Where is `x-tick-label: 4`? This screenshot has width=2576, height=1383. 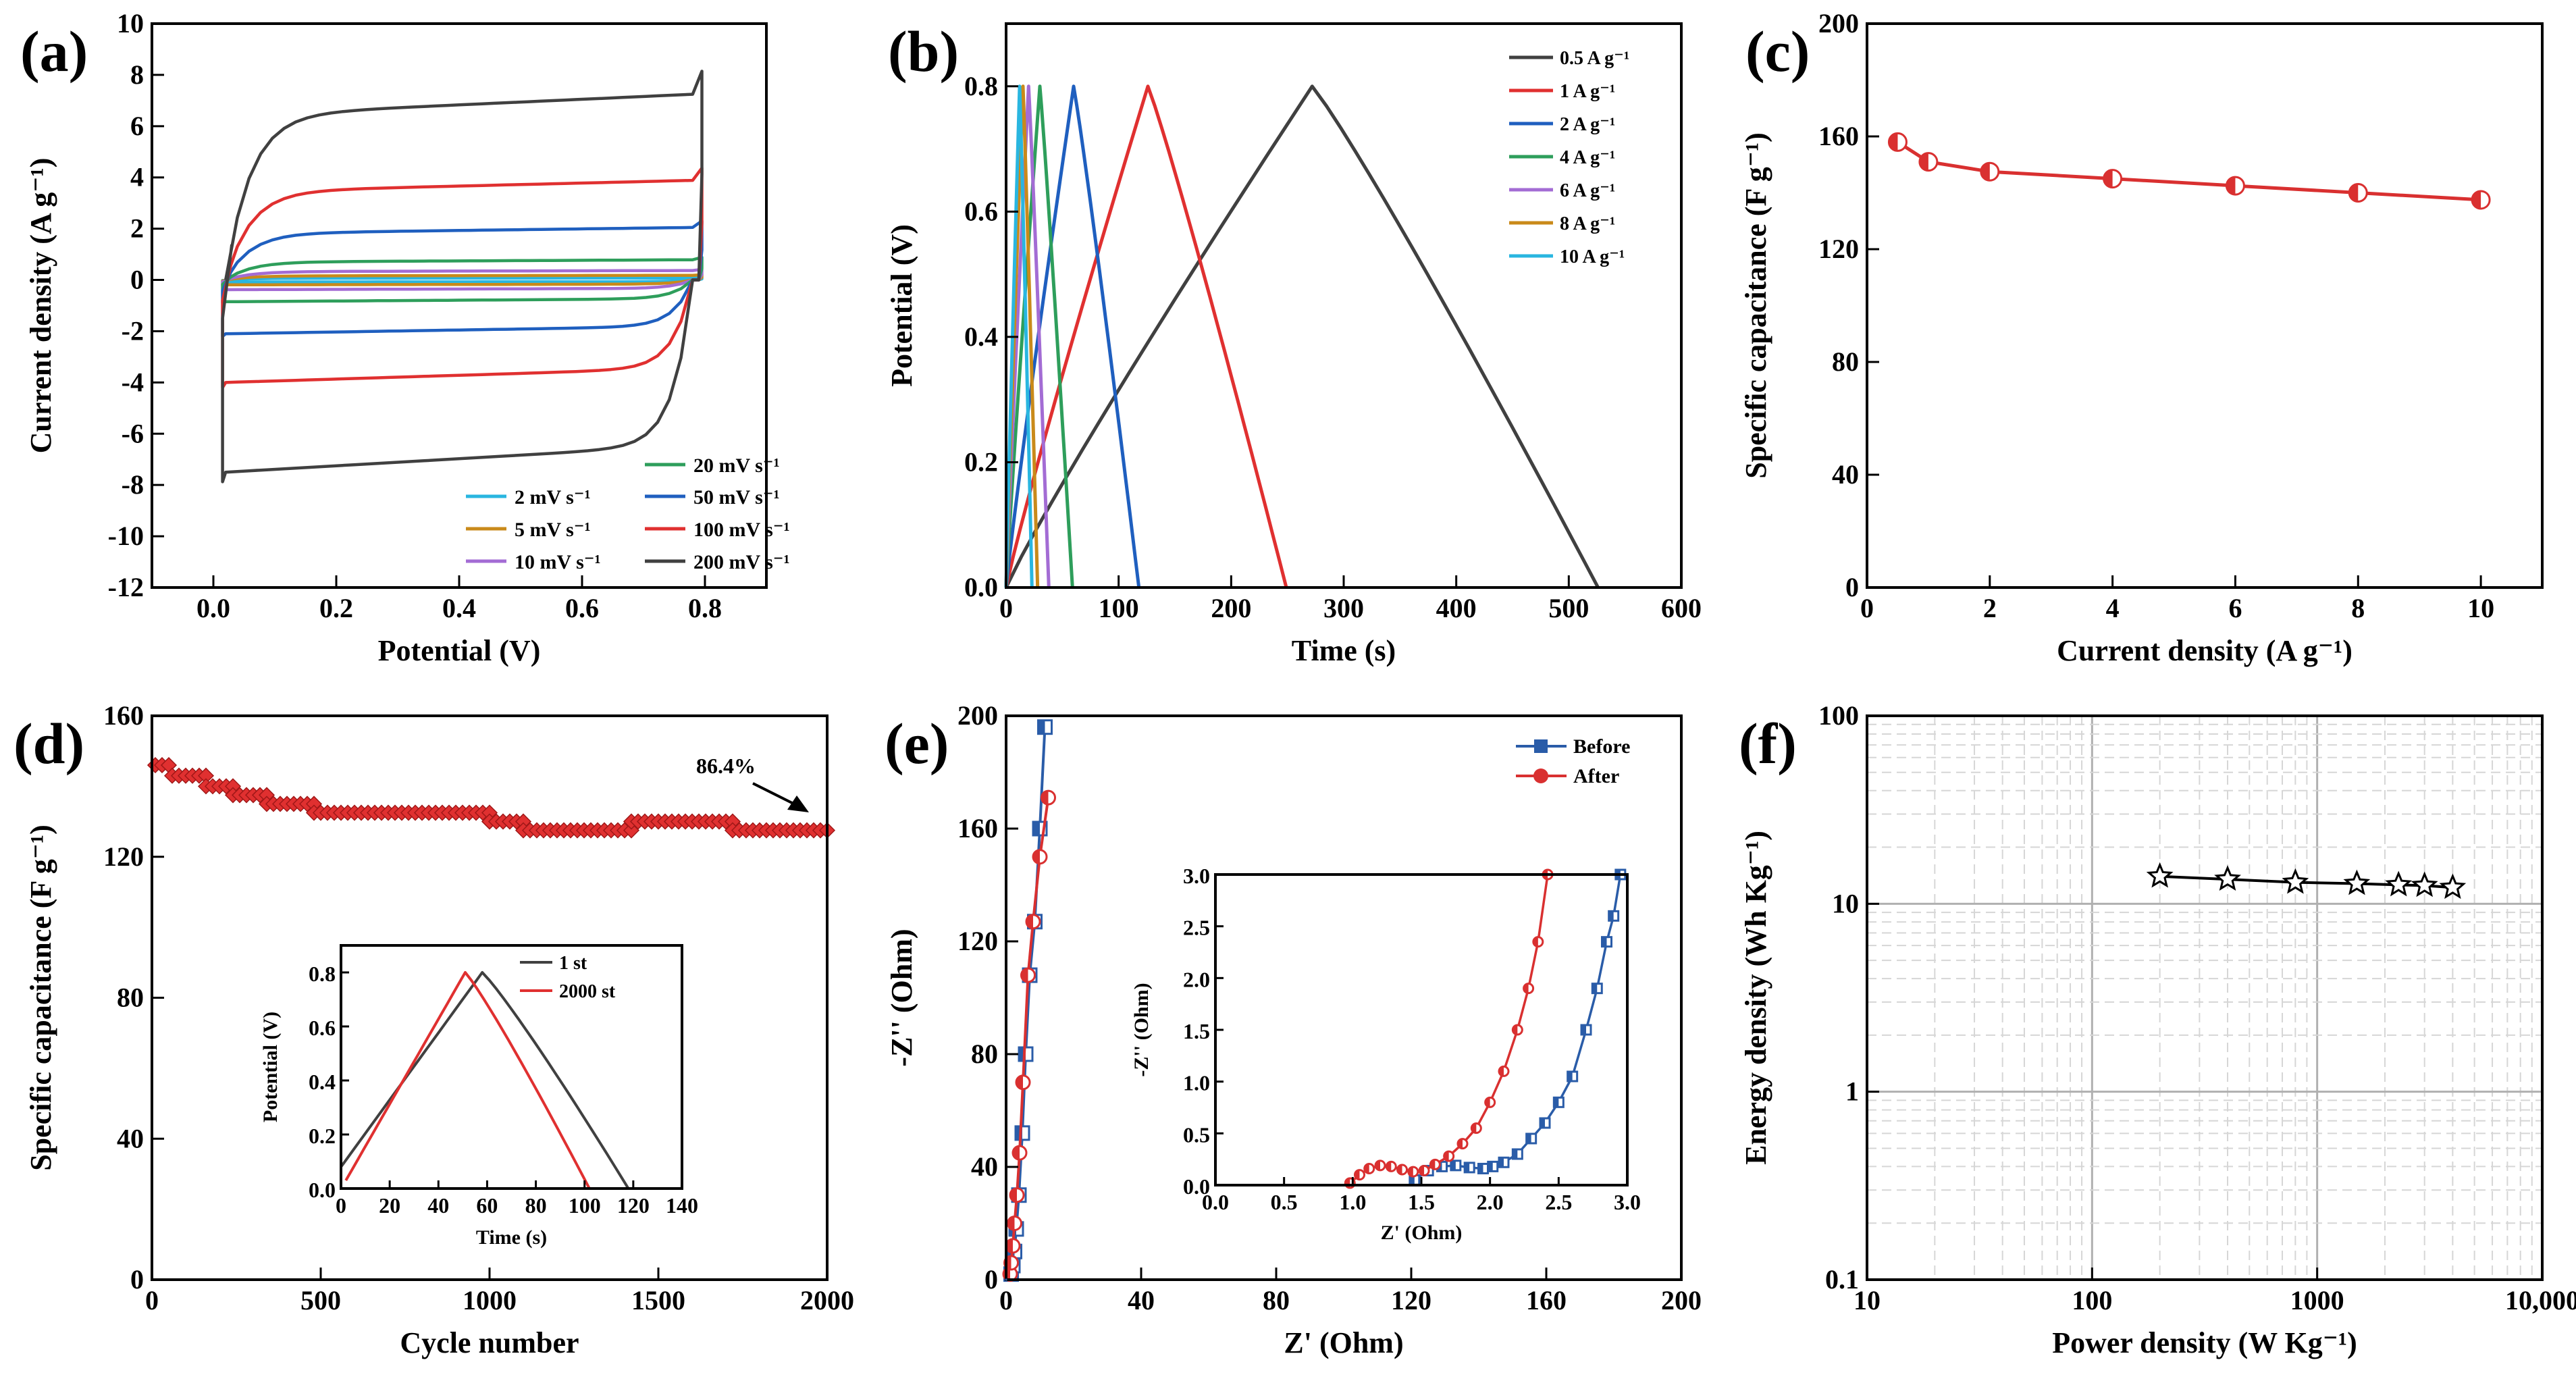 x-tick-label: 4 is located at coordinates (2113, 608).